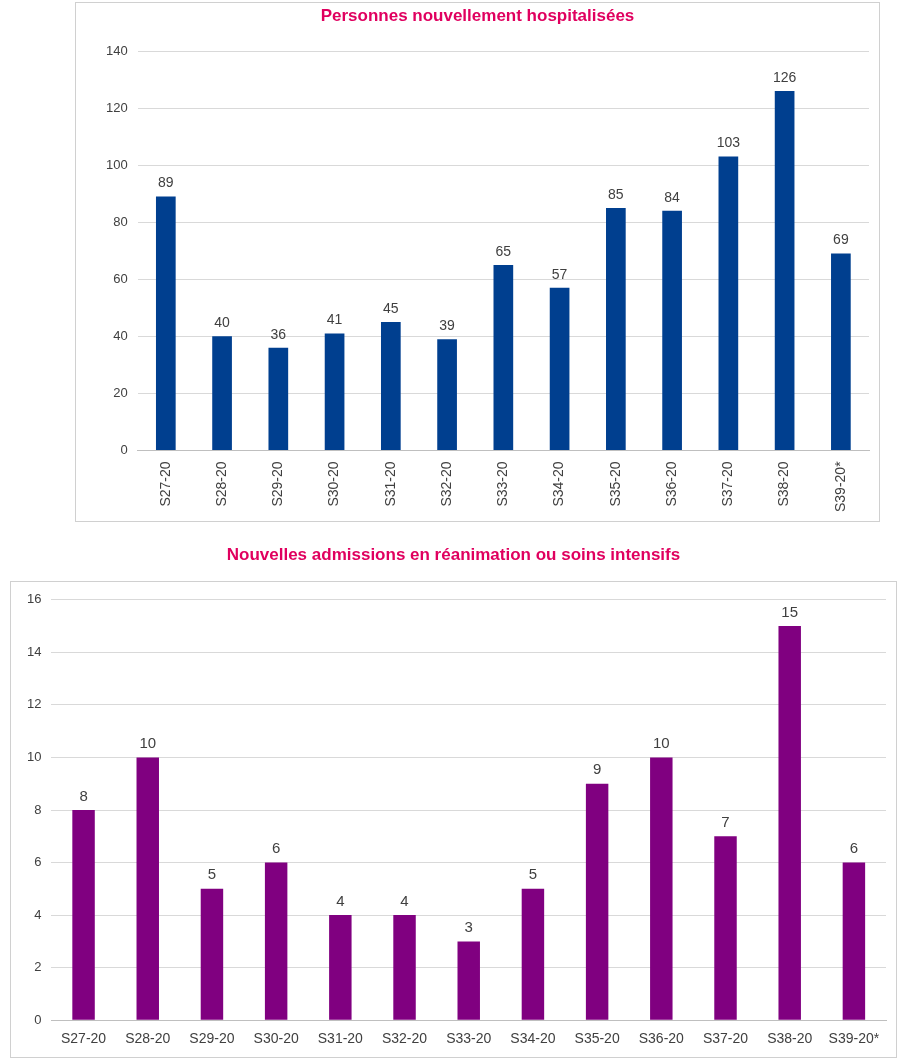  What do you see at coordinates (334, 319) in the screenshot?
I see `data-label: 41` at bounding box center [334, 319].